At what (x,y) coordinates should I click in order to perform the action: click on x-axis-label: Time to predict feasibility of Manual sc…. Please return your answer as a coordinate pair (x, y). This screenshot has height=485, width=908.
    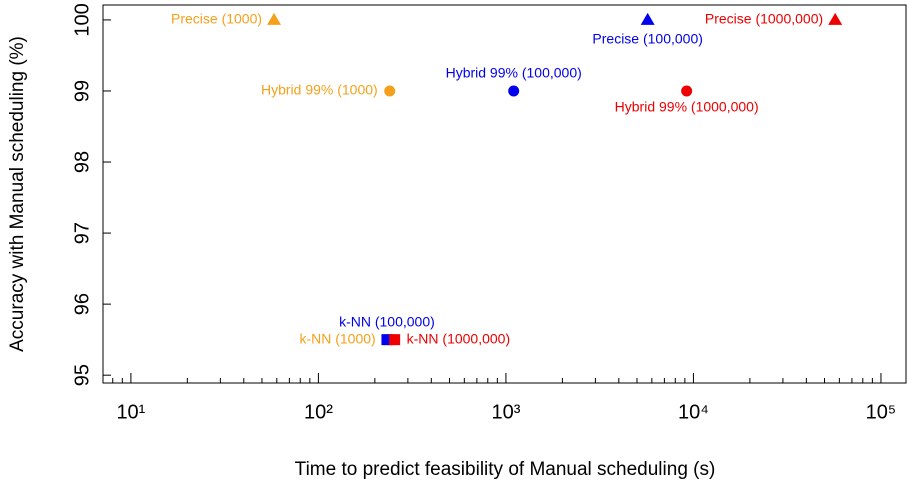
    Looking at the image, I should click on (505, 469).